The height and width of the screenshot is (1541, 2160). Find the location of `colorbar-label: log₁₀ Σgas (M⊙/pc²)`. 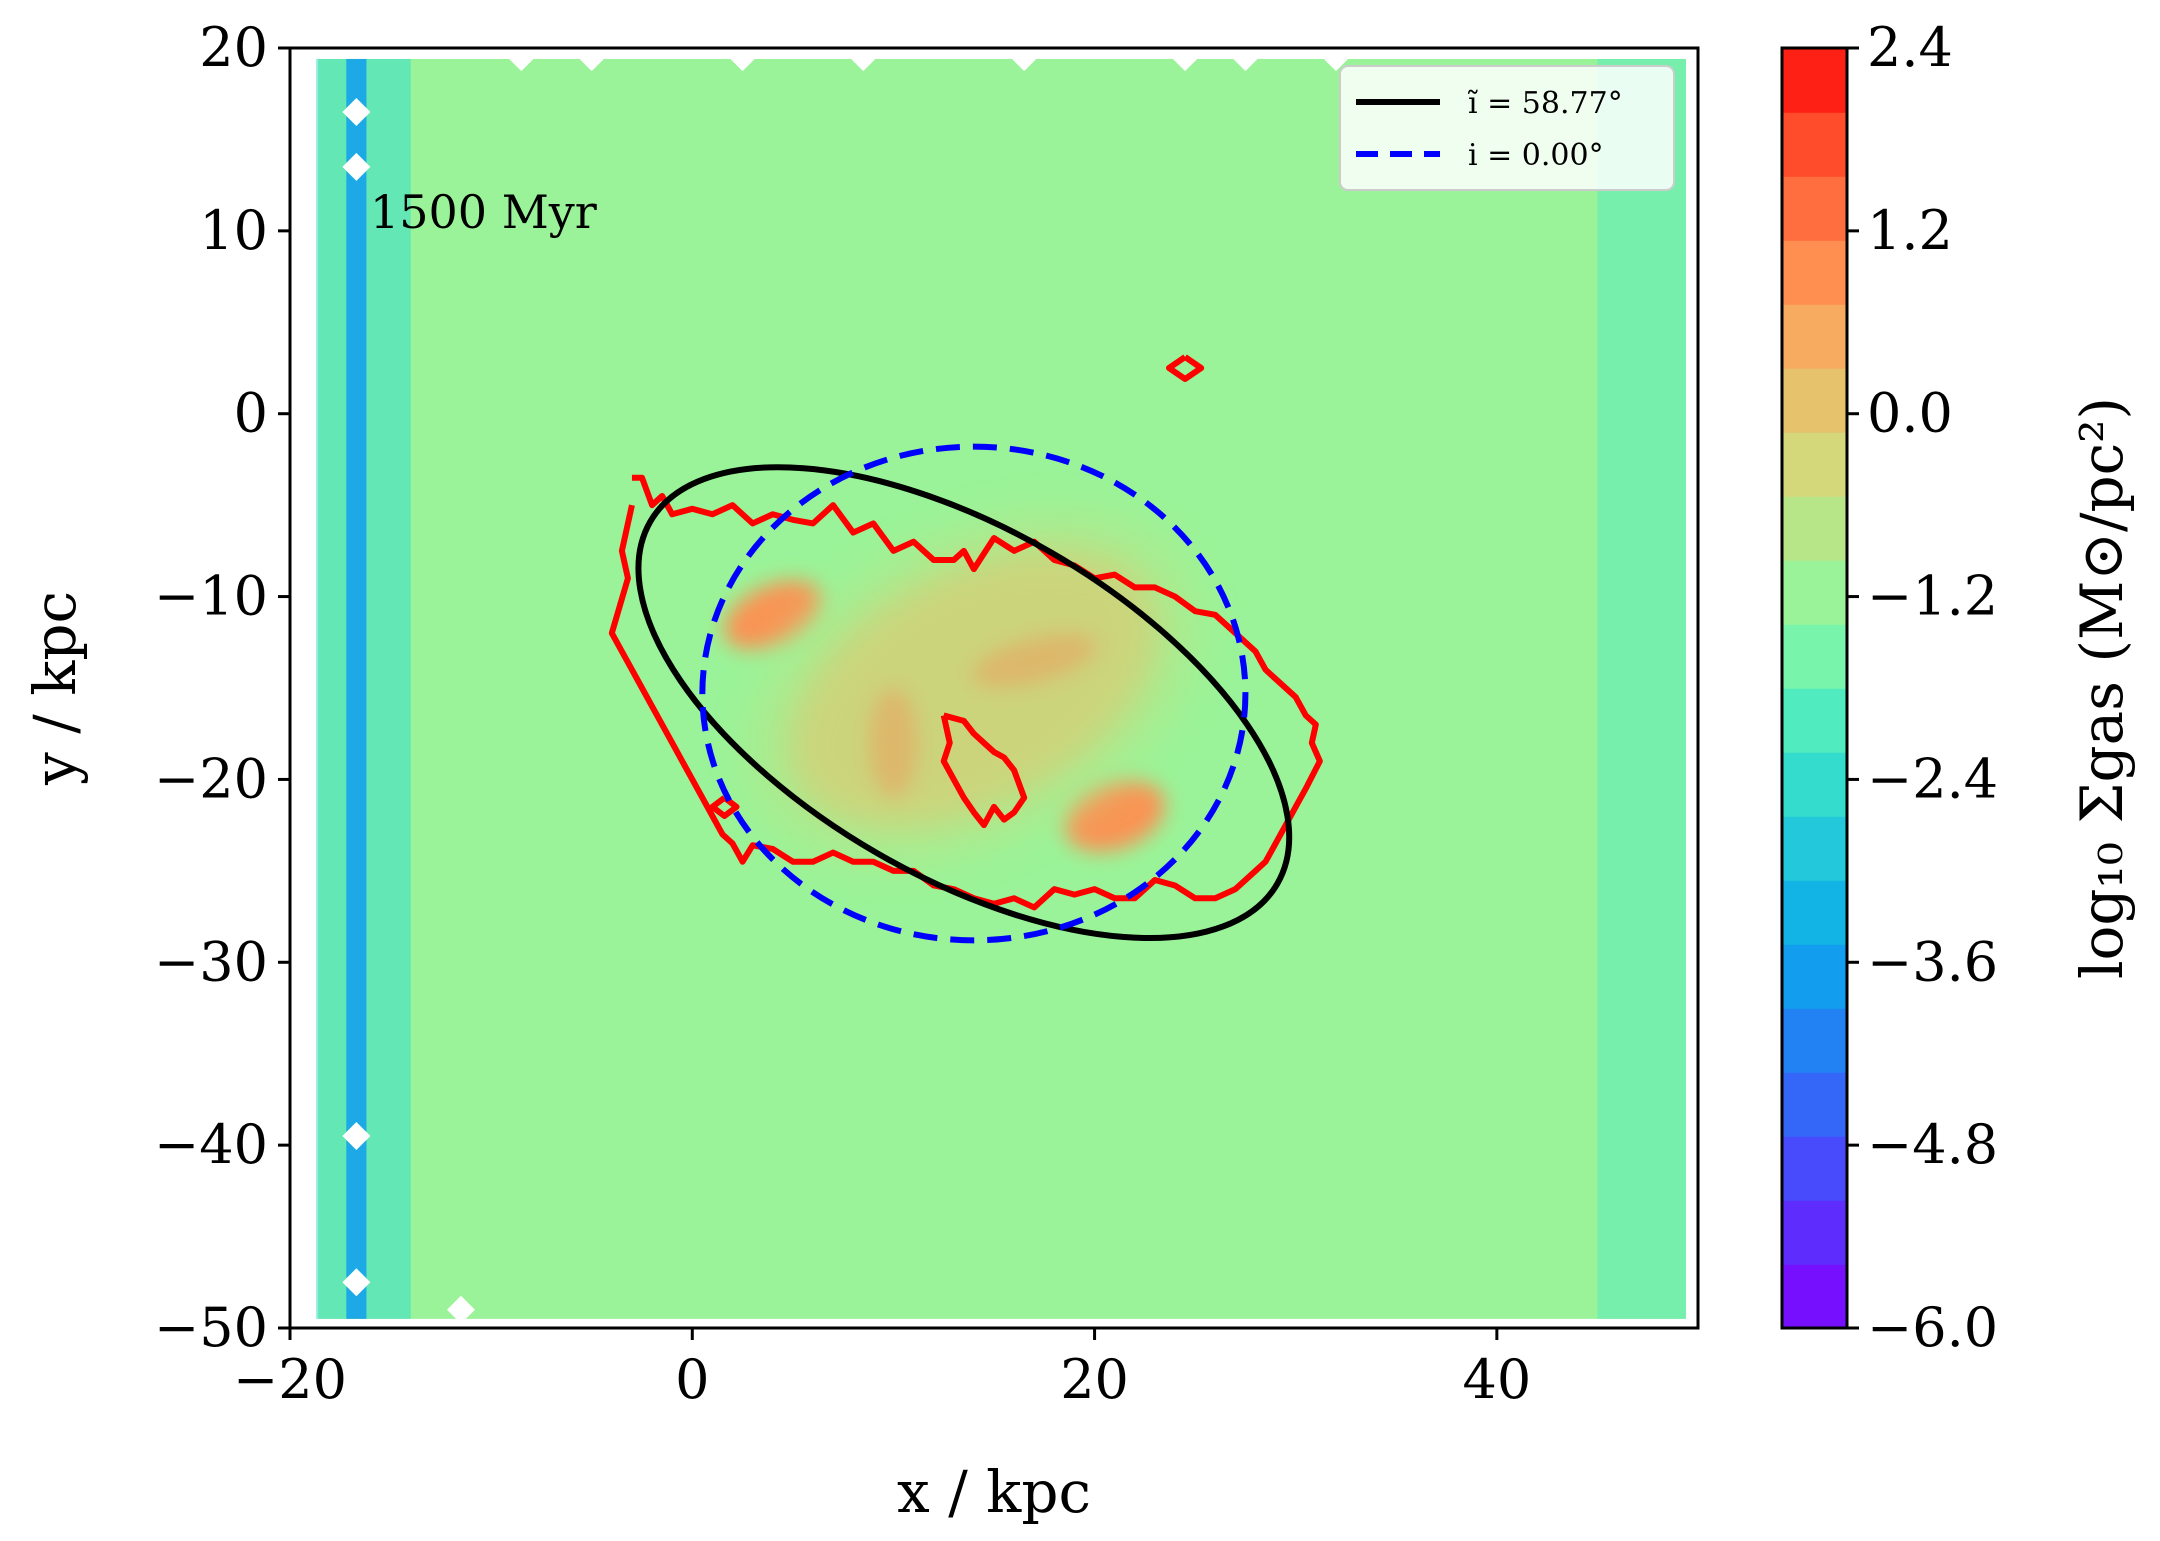

colorbar-label: log₁₀ Σgas (M⊙/pc²) is located at coordinates (2102, 688).